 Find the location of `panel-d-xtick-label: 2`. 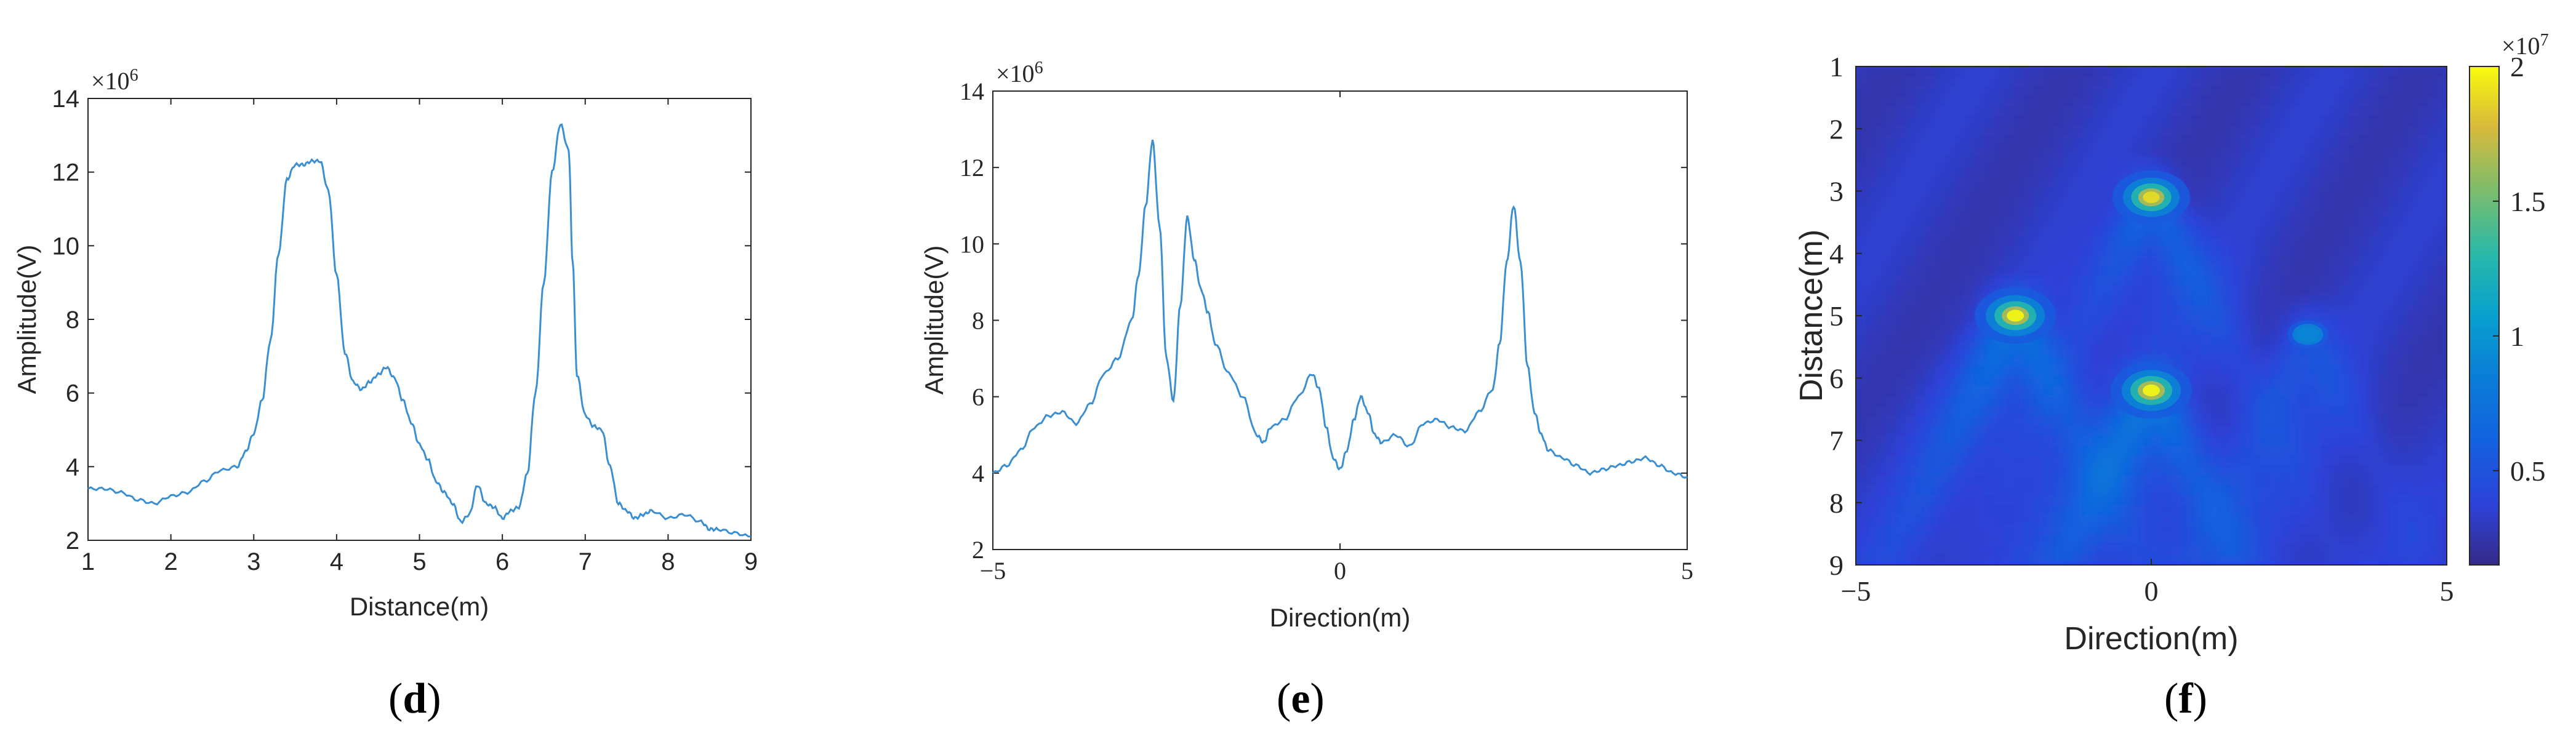

panel-d-xtick-label: 2 is located at coordinates (171, 561).